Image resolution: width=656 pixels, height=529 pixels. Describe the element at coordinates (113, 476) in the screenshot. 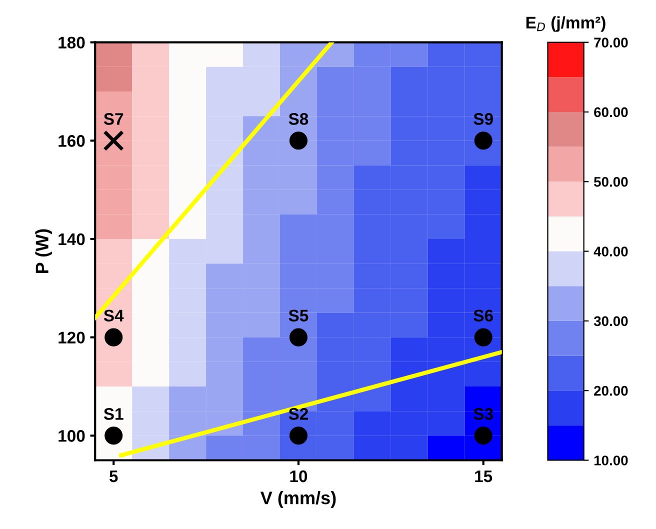

I see `x-tick-label: 5` at that location.